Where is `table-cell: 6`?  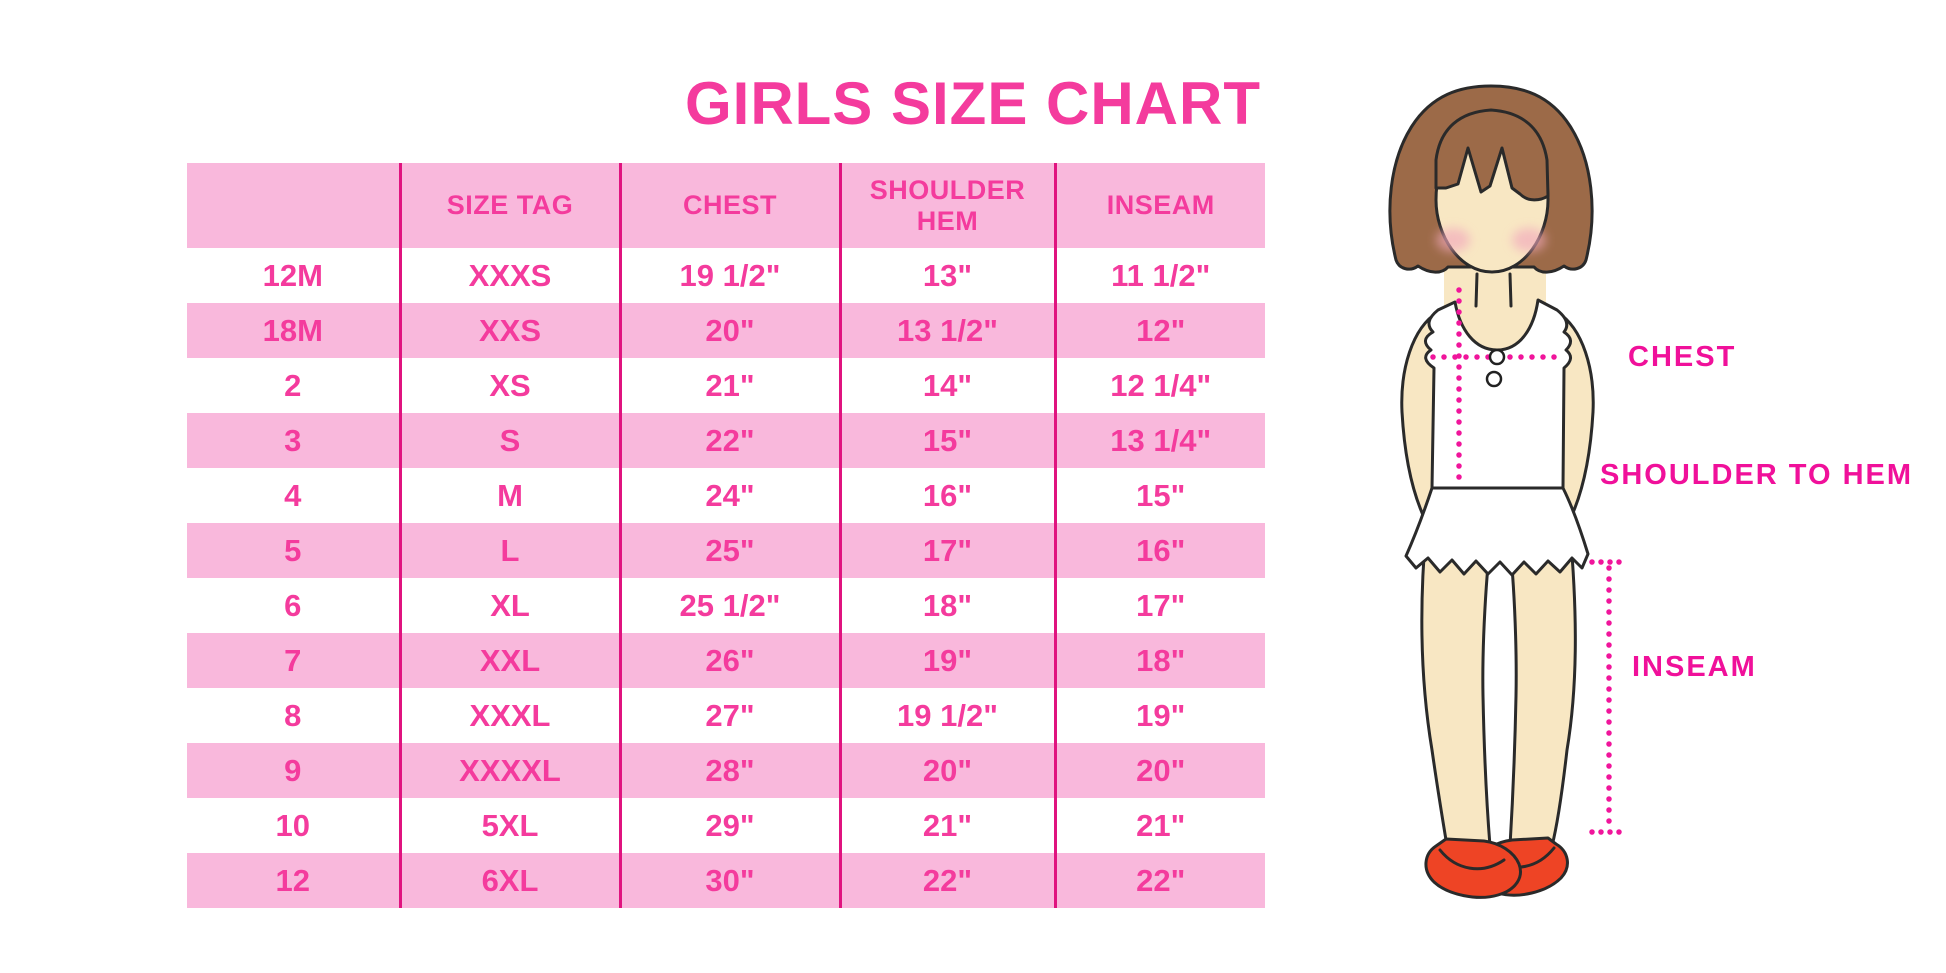
table-cell: 6 is located at coordinates (293, 605).